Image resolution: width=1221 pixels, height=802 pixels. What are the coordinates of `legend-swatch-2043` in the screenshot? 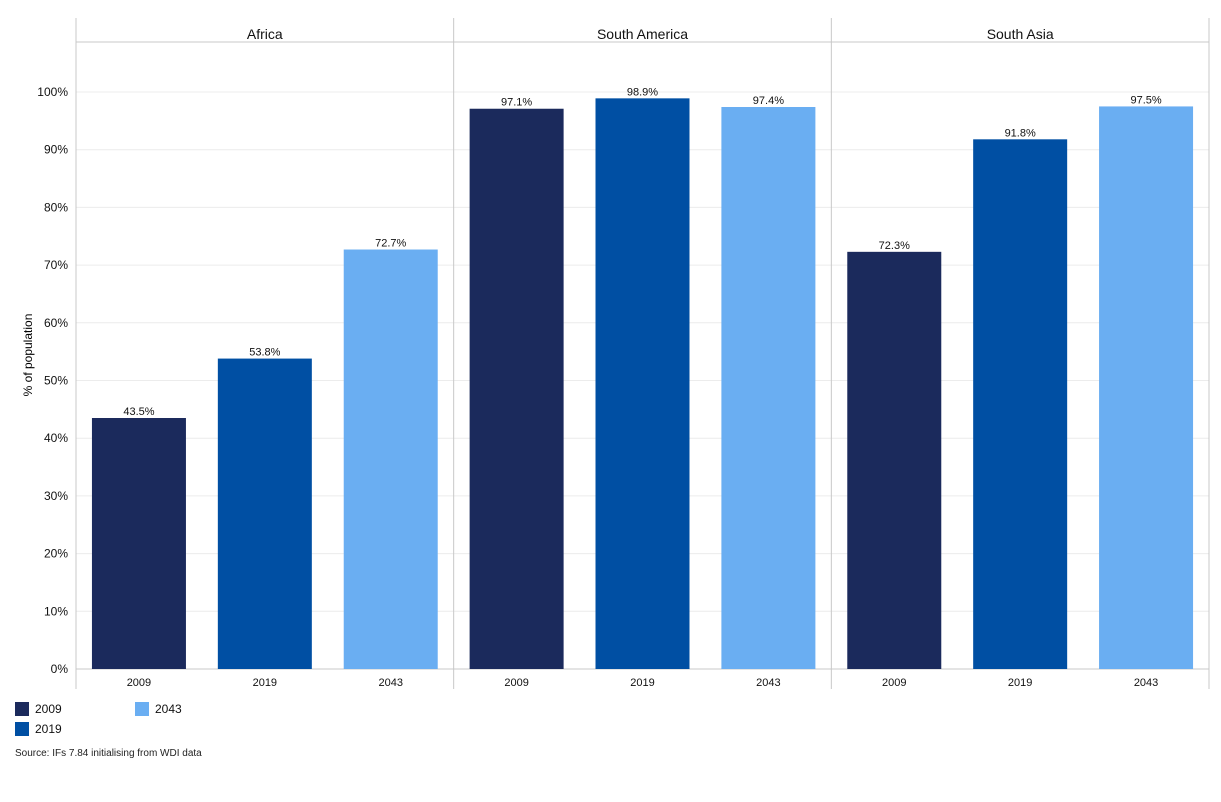 It's located at (142, 709).